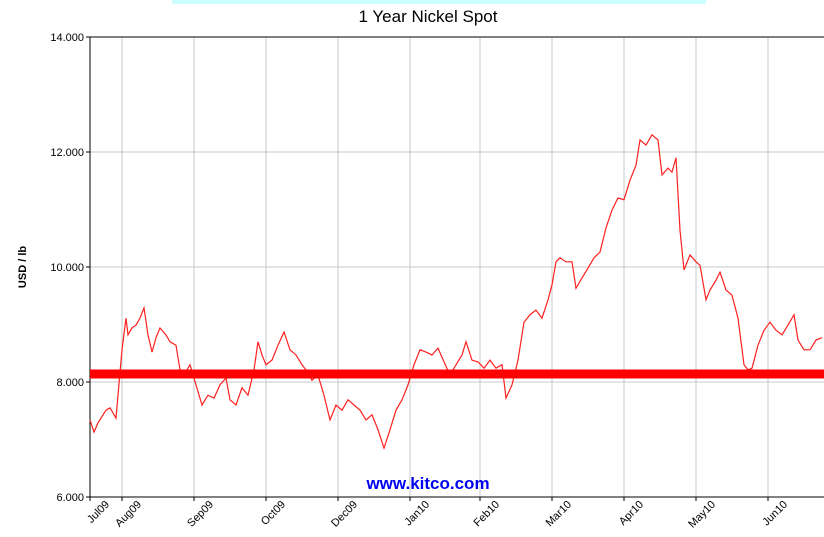 This screenshot has width=824, height=537. Describe the element at coordinates (344, 514) in the screenshot. I see `x-tick-label: Dec09` at that location.